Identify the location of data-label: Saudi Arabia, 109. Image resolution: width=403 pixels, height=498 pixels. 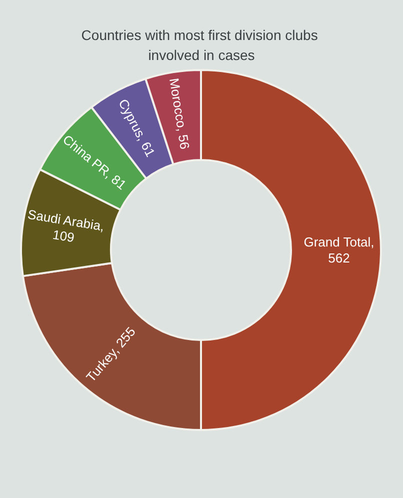
(66, 226).